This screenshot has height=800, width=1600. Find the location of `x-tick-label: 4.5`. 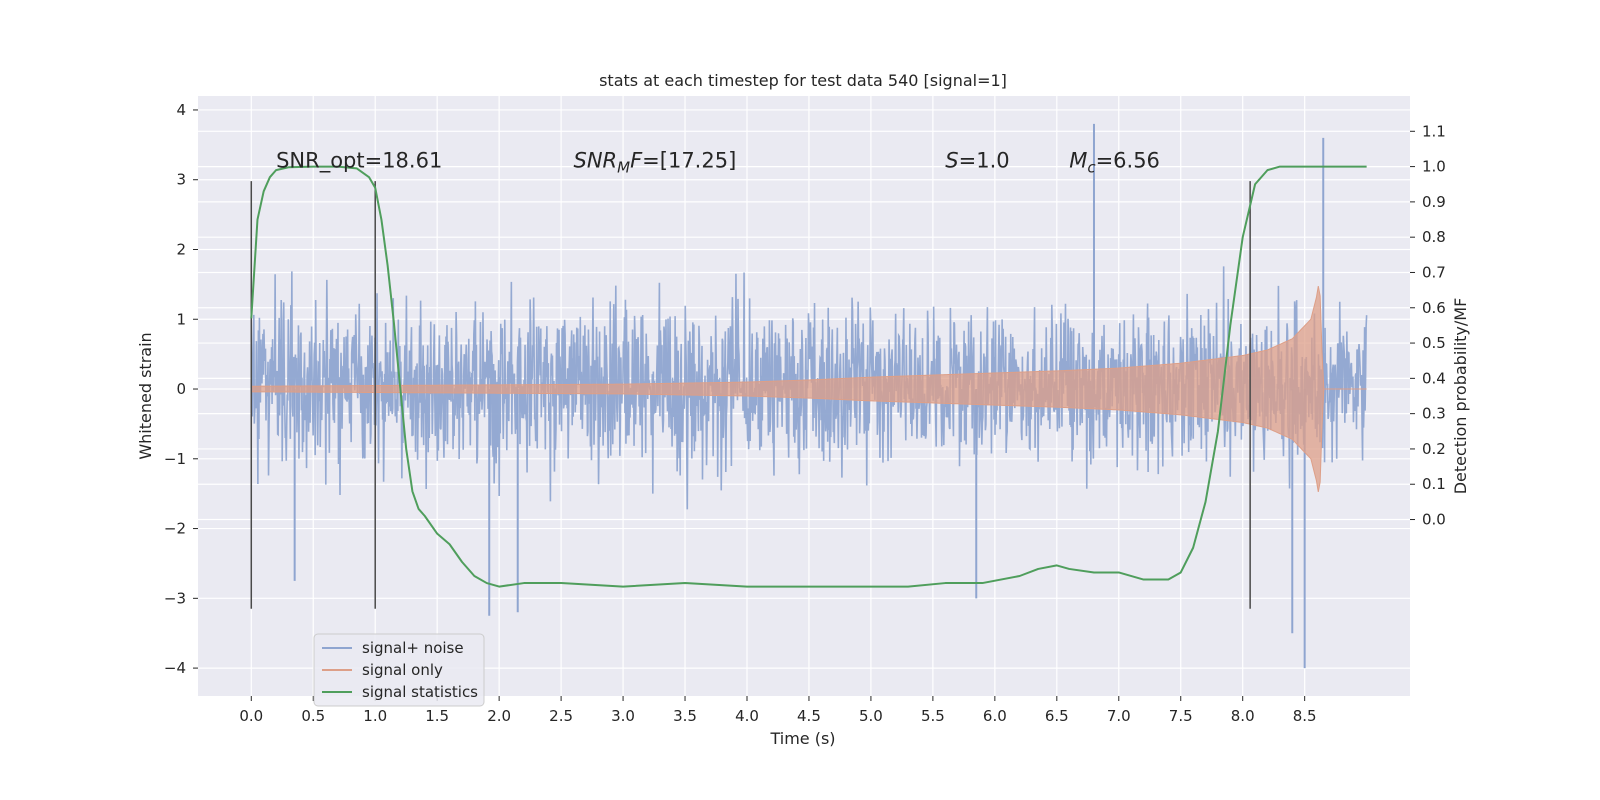

x-tick-label: 4.5 is located at coordinates (809, 716).